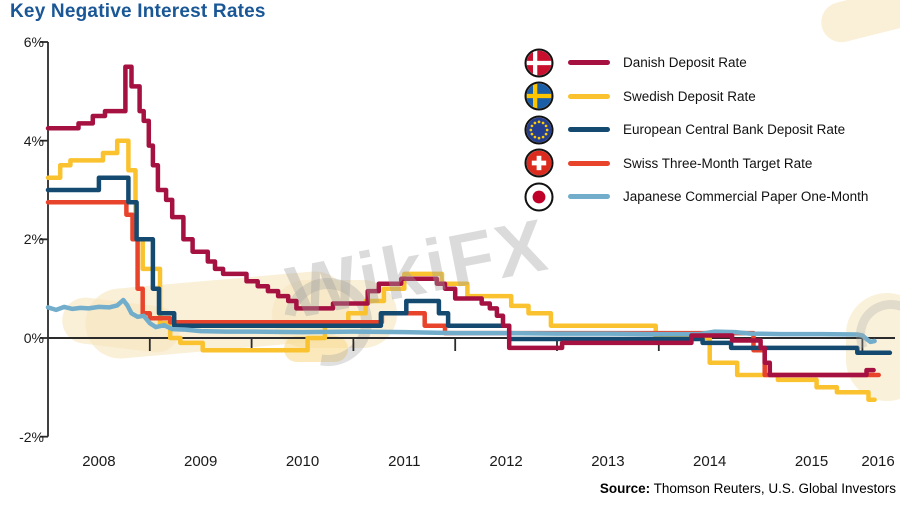 The height and width of the screenshot is (507, 900). I want to click on x-axis-label: 2014, so click(710, 461).